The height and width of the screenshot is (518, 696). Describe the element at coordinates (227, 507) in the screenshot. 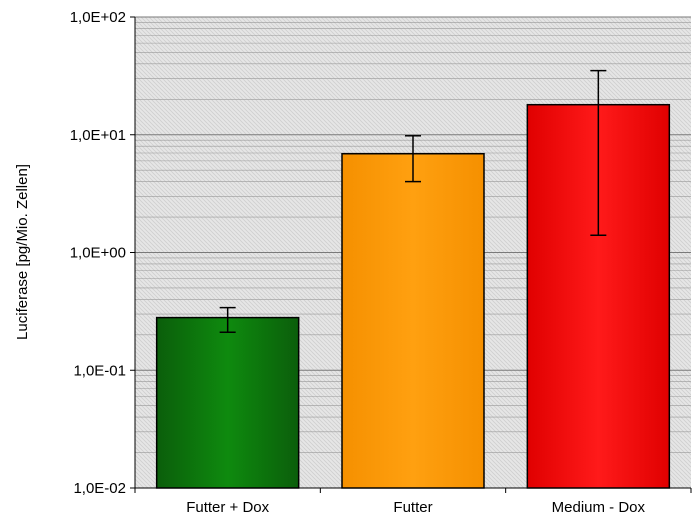

I see `x-tick-label: Futter + Dox` at that location.